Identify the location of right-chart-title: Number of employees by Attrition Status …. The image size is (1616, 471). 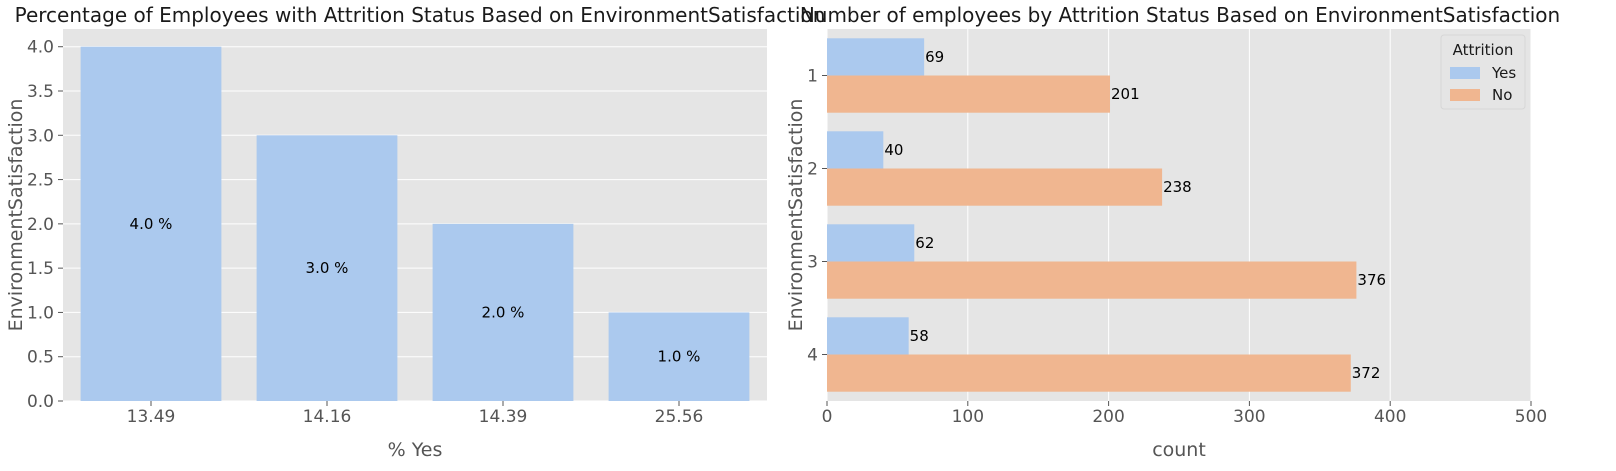
(1180, 15).